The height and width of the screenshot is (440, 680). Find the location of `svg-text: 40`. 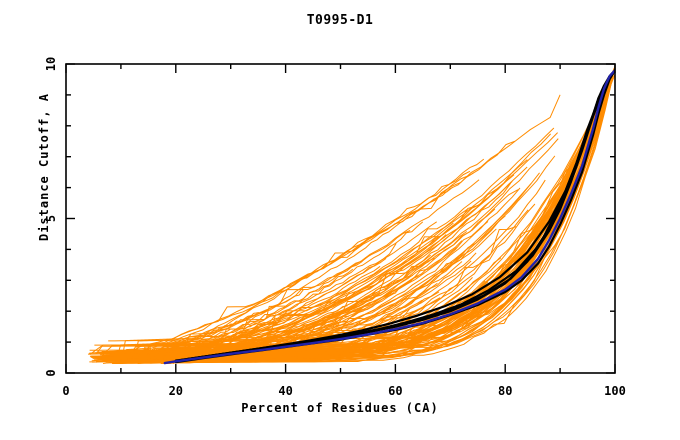

svg-text: 40 is located at coordinates (285, 391).